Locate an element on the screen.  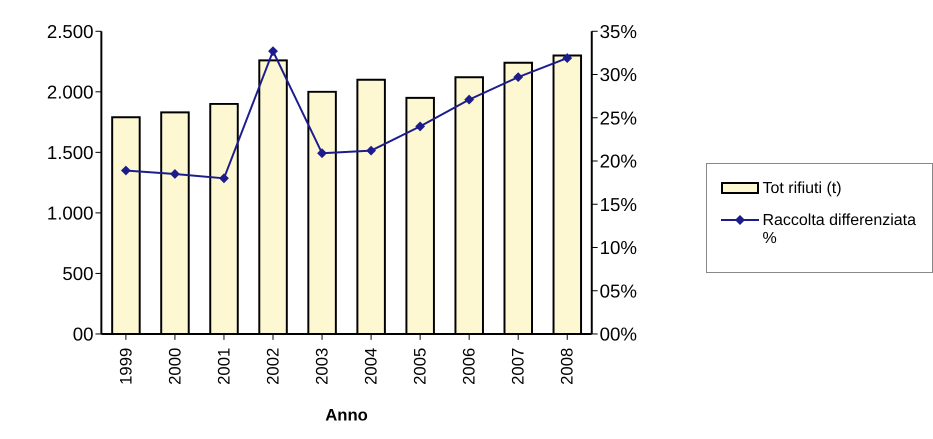
y2-tick-label: 35% is located at coordinates (618, 31).